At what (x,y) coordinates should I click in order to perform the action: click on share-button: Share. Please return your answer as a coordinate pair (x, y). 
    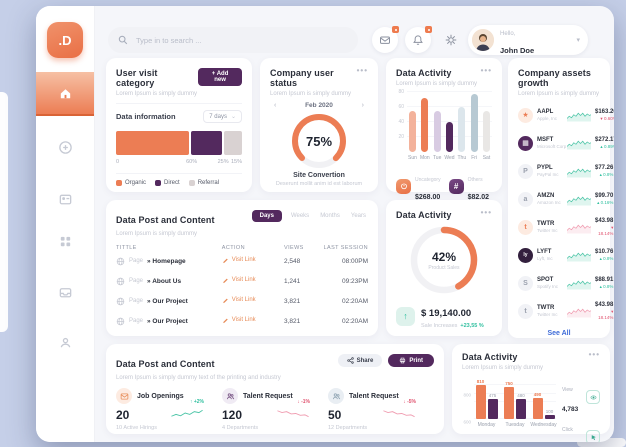
    Looking at the image, I should click on (360, 360).